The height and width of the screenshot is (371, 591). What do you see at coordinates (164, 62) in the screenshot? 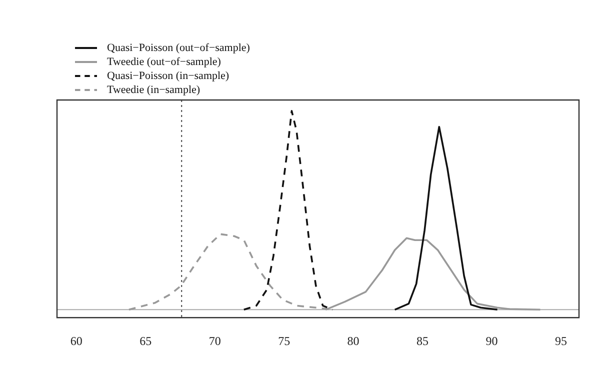
I see `legend-label: Tweedie (out−of−sample)` at bounding box center [164, 62].